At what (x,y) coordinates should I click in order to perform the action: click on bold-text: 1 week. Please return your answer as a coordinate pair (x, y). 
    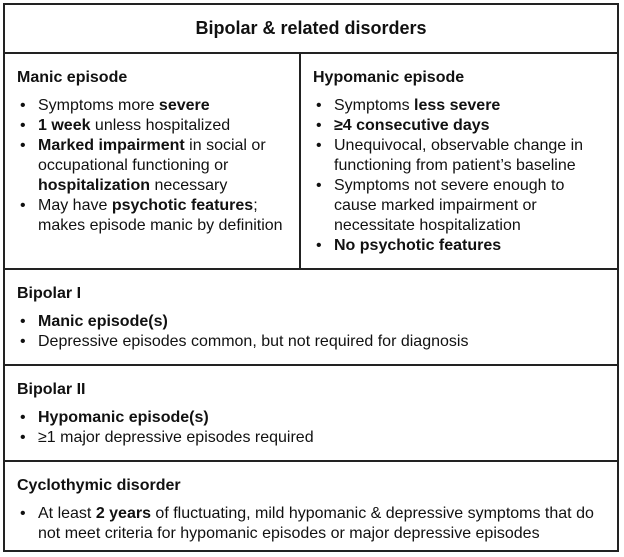
    Looking at the image, I should click on (64, 125).